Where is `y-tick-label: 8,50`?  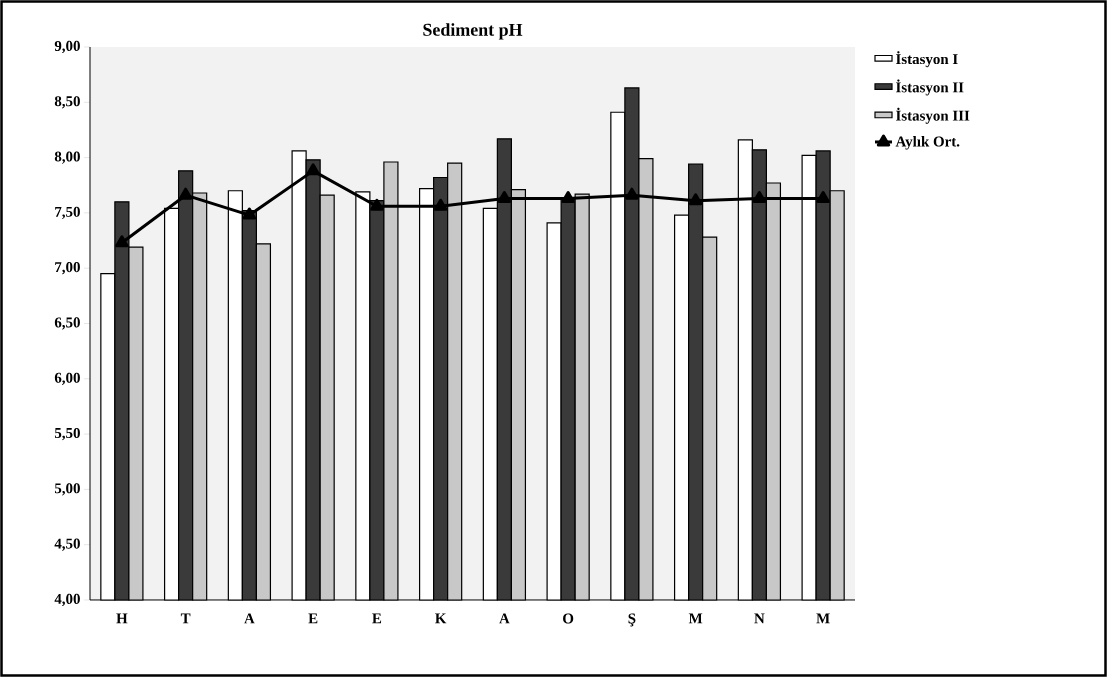
y-tick-label: 8,50 is located at coordinates (67, 102).